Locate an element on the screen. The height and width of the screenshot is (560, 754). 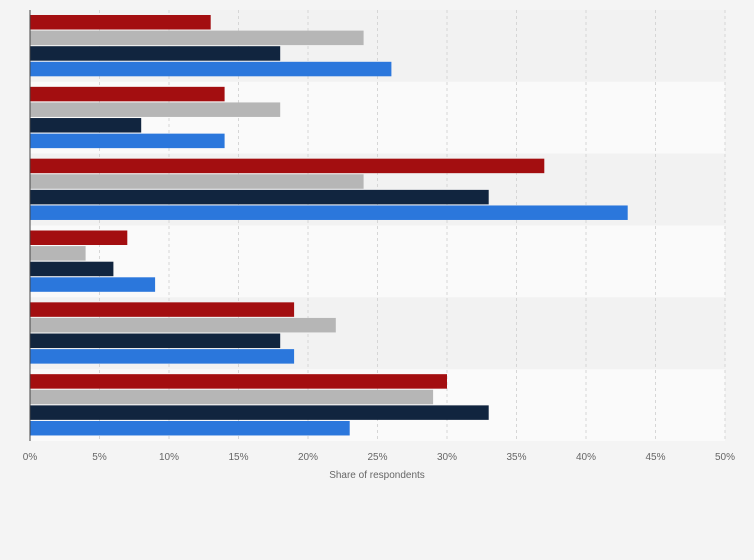
x-tick-label: 45% is located at coordinates (655, 457).